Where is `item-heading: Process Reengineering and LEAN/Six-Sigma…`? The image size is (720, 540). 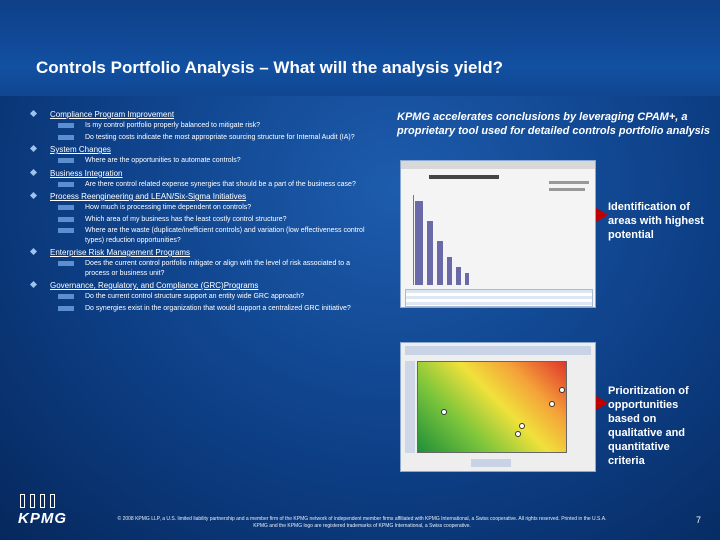
item-heading: Process Reengineering and LEAN/Six-Sigma… is located at coordinates (148, 196).